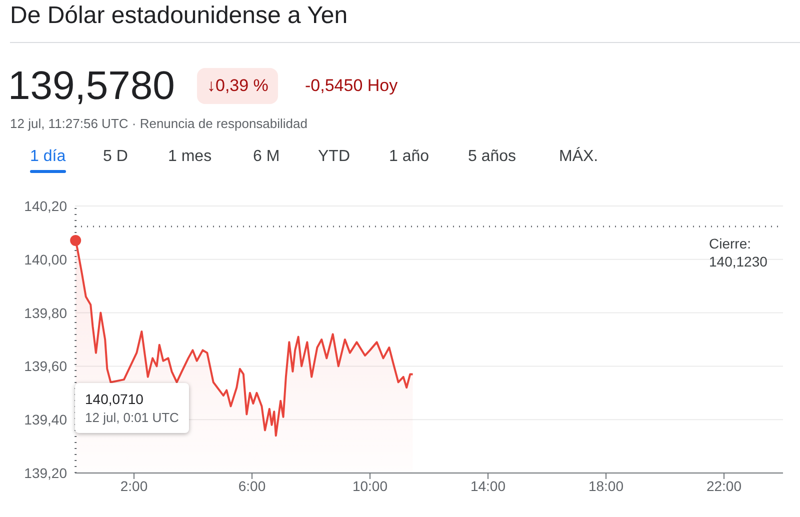 The height and width of the screenshot is (517, 800). What do you see at coordinates (46, 472) in the screenshot?
I see `y-tick-label: 139,20` at bounding box center [46, 472].